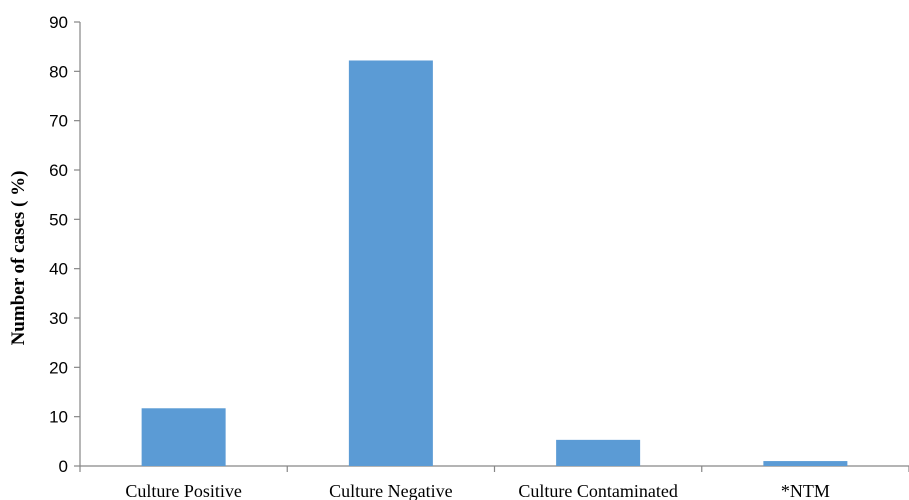 Image resolution: width=909 pixels, height=500 pixels. I want to click on x-category-label: Culture Negative, so click(390, 490).